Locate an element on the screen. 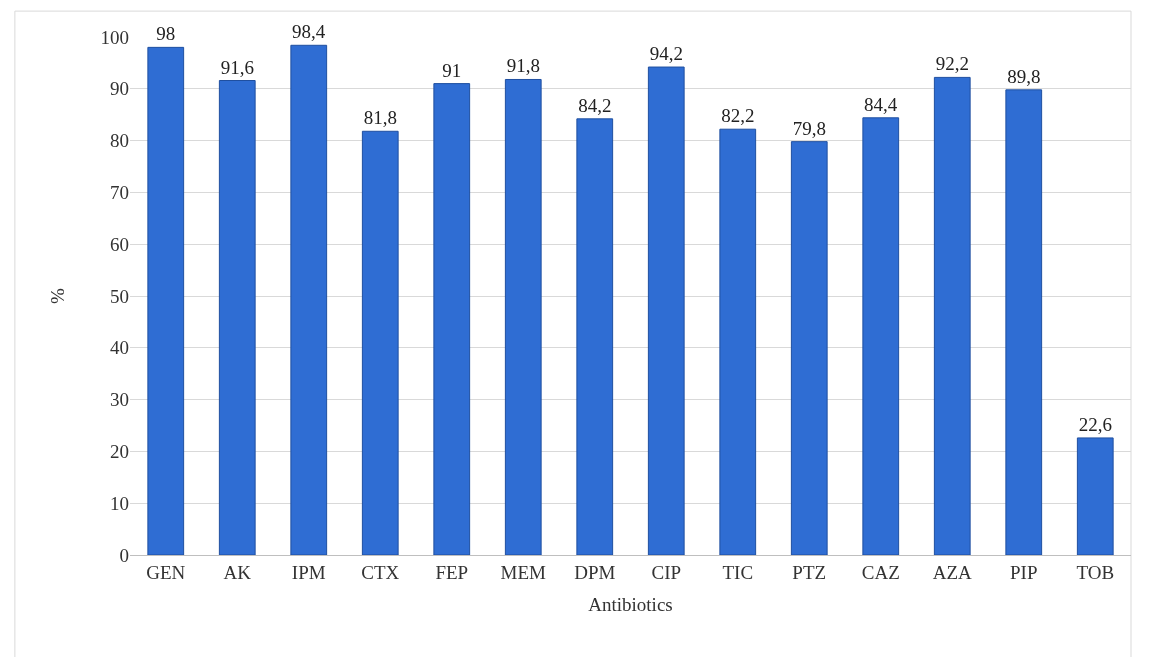 Image resolution: width=1153 pixels, height=657 pixels. data-label: 79,8 is located at coordinates (809, 128).